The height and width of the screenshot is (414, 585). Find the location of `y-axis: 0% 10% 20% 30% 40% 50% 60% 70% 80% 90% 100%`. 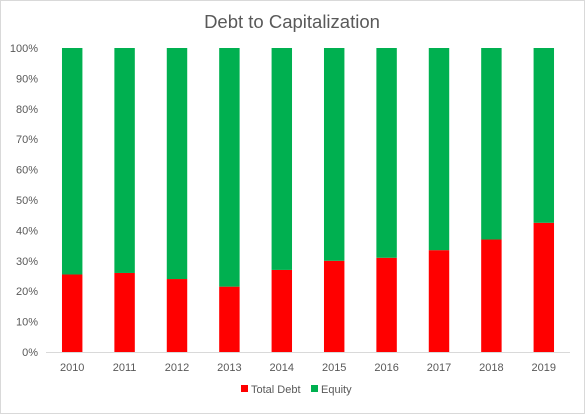

y-axis: 0% 10% 20% 30% 40% 50% 60% 70% 80% 90% 100% is located at coordinates (24, 201).